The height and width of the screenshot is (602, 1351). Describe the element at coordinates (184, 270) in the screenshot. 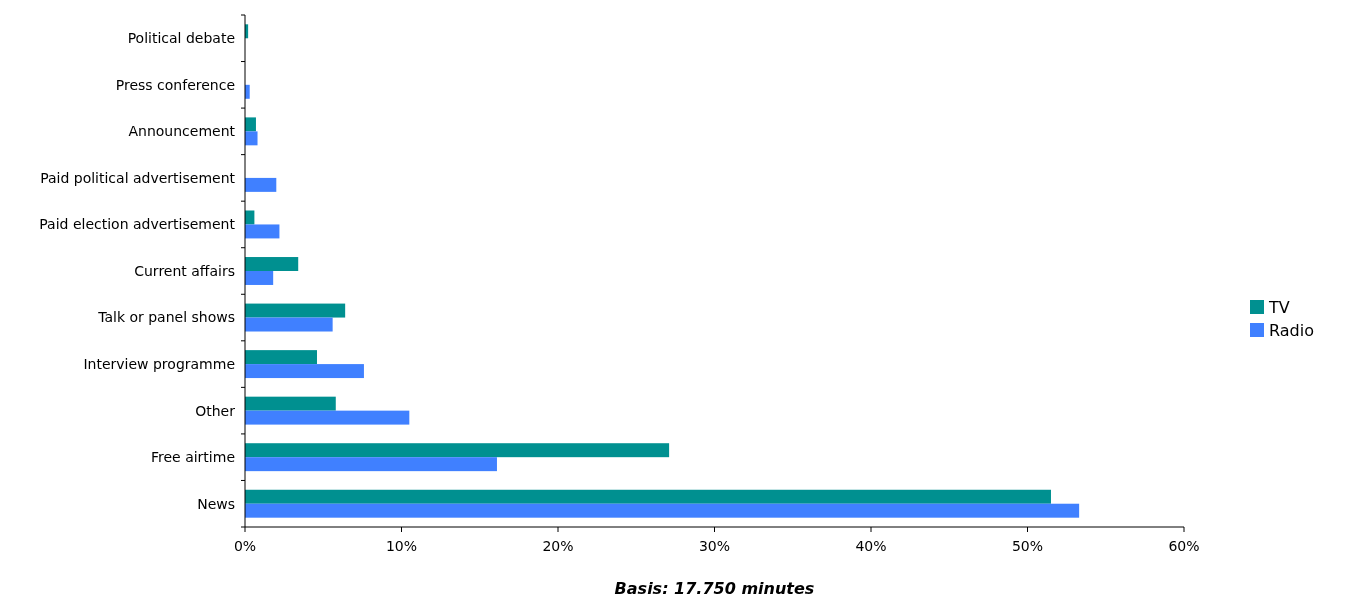

I see `y-tick-label: Current affairs` at that location.